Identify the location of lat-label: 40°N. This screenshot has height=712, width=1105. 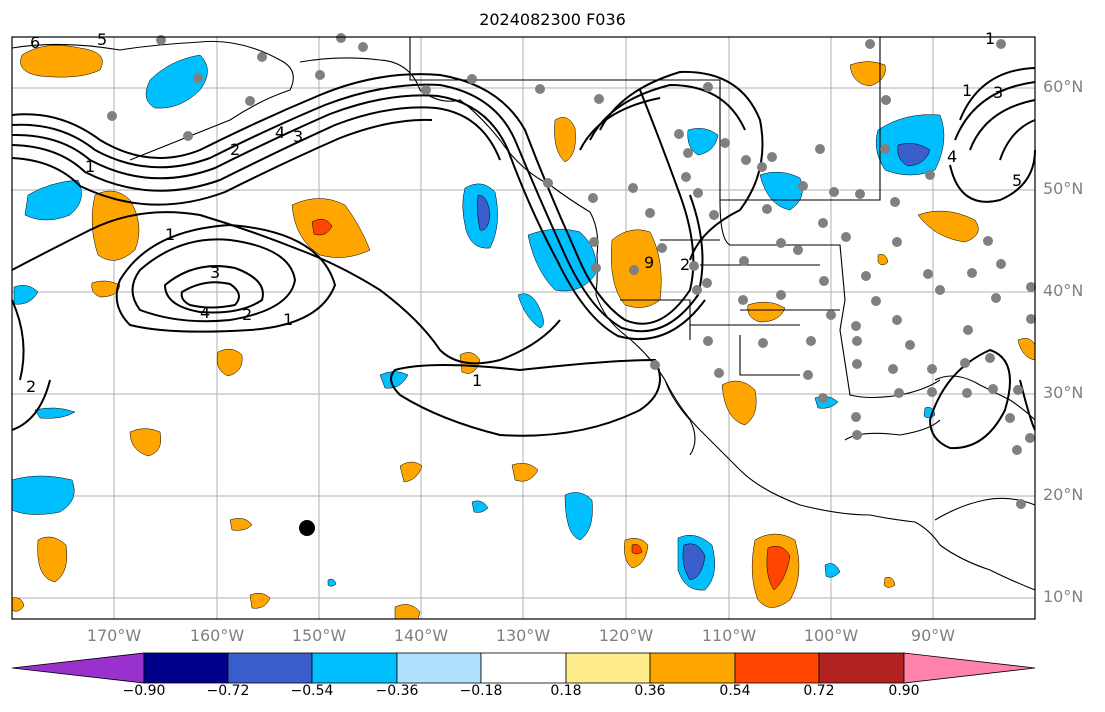
(1063, 290).